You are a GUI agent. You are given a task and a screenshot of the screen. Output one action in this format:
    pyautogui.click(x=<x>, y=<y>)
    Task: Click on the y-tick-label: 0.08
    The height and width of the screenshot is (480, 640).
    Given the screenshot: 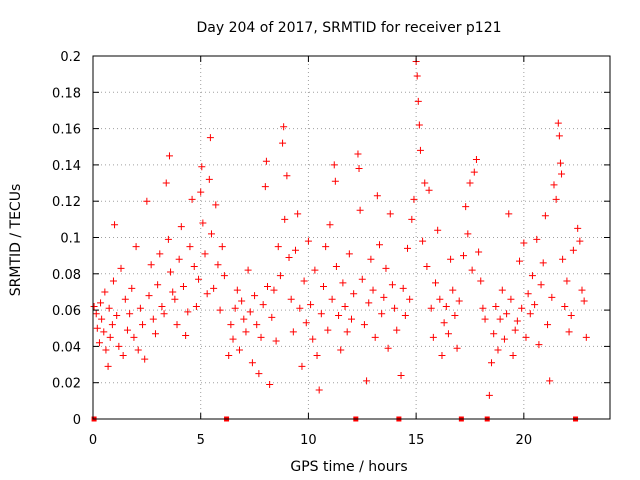 What is the action you would take?
    pyautogui.click(x=66, y=275)
    